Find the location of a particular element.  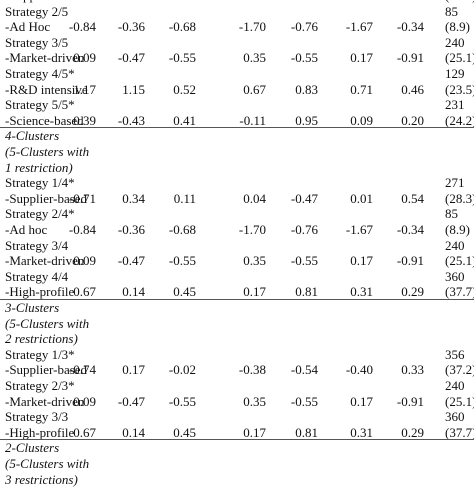

section-heading: 4-Clusters is located at coordinates (32, 136).